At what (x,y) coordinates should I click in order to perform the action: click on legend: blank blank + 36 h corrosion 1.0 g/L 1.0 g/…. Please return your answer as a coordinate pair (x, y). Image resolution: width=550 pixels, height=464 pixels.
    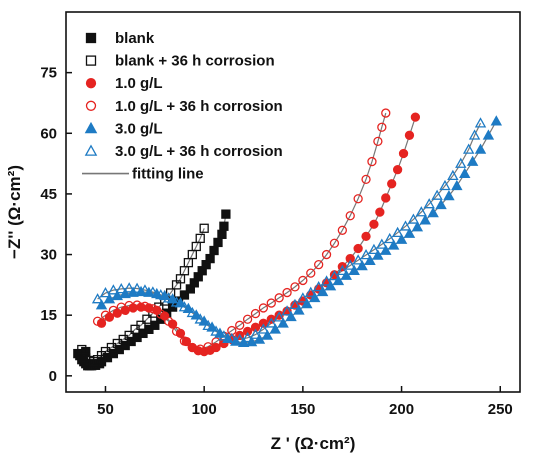
    Looking at the image, I should click on (182, 106).